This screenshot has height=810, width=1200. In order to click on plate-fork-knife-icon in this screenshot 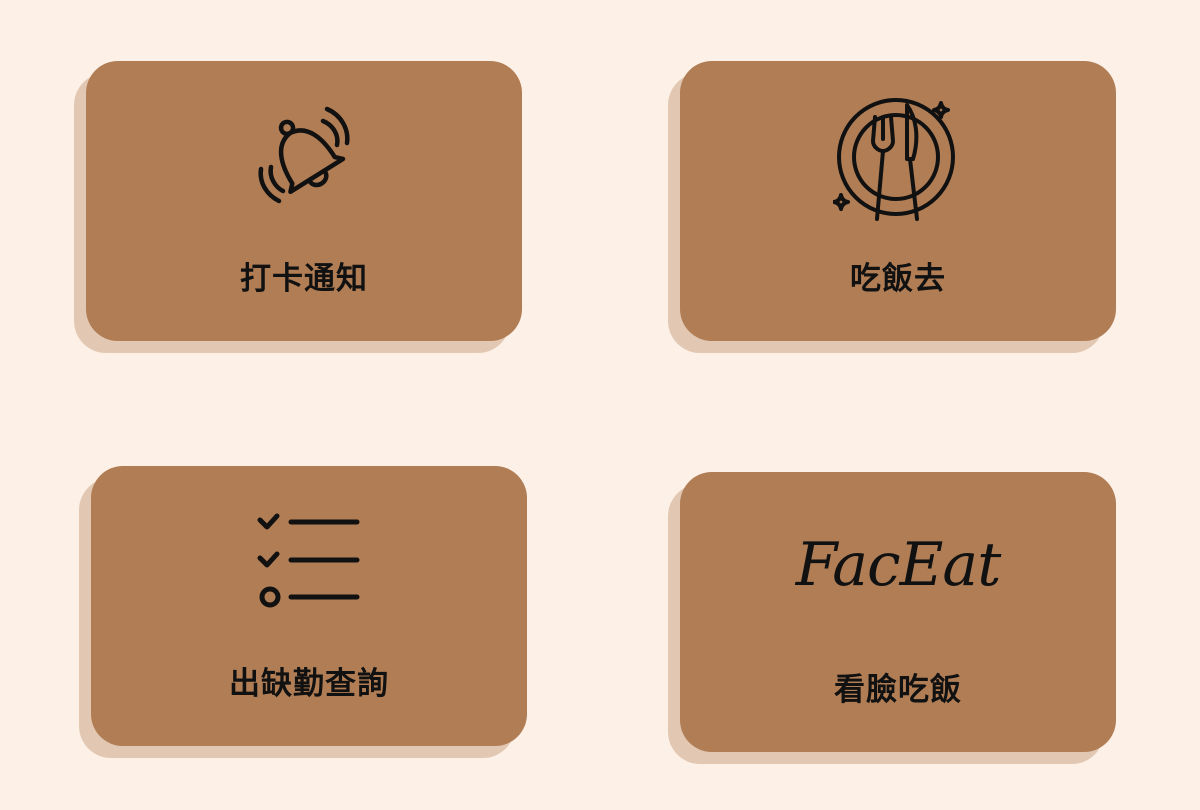, I will do `click(894, 159)`.